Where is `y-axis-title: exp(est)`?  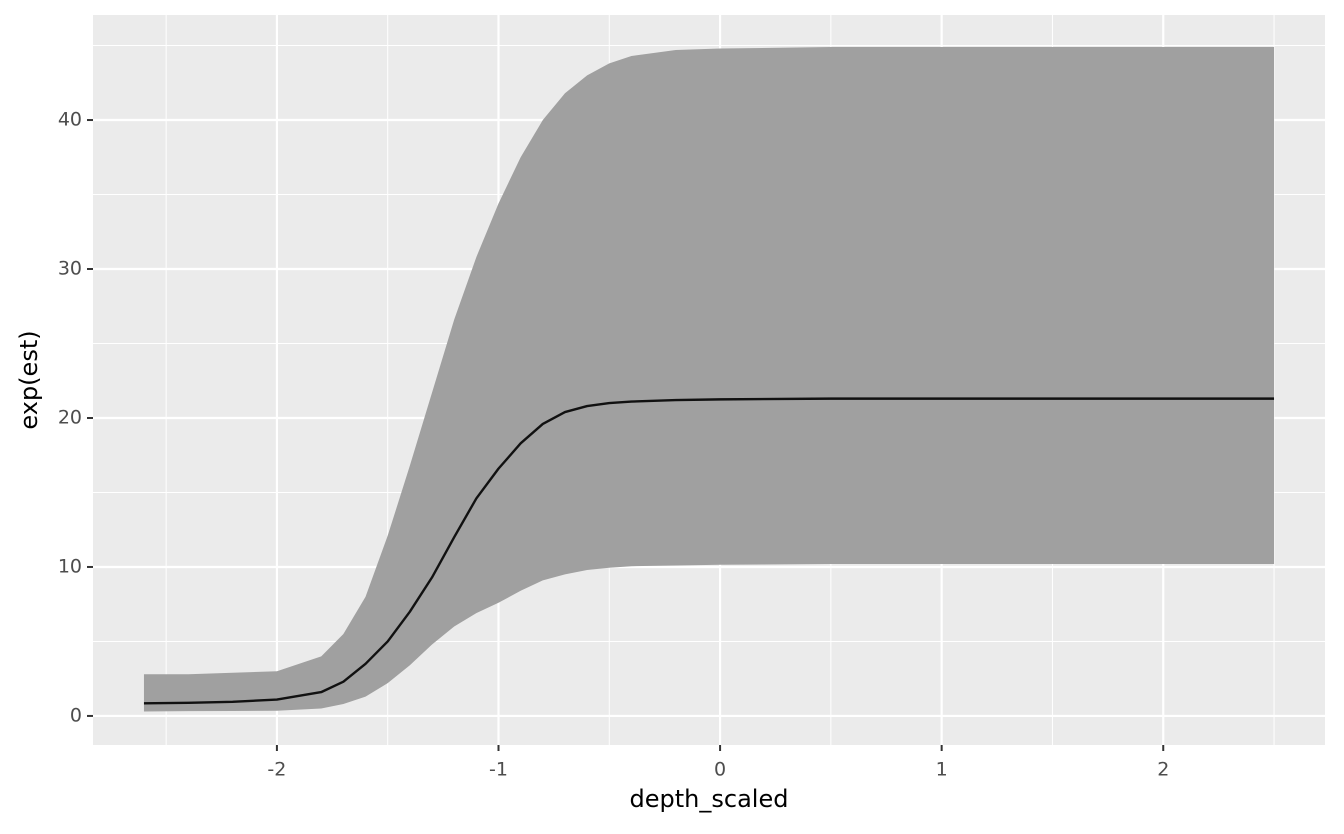
y-axis-title: exp(est) is located at coordinates (29, 379).